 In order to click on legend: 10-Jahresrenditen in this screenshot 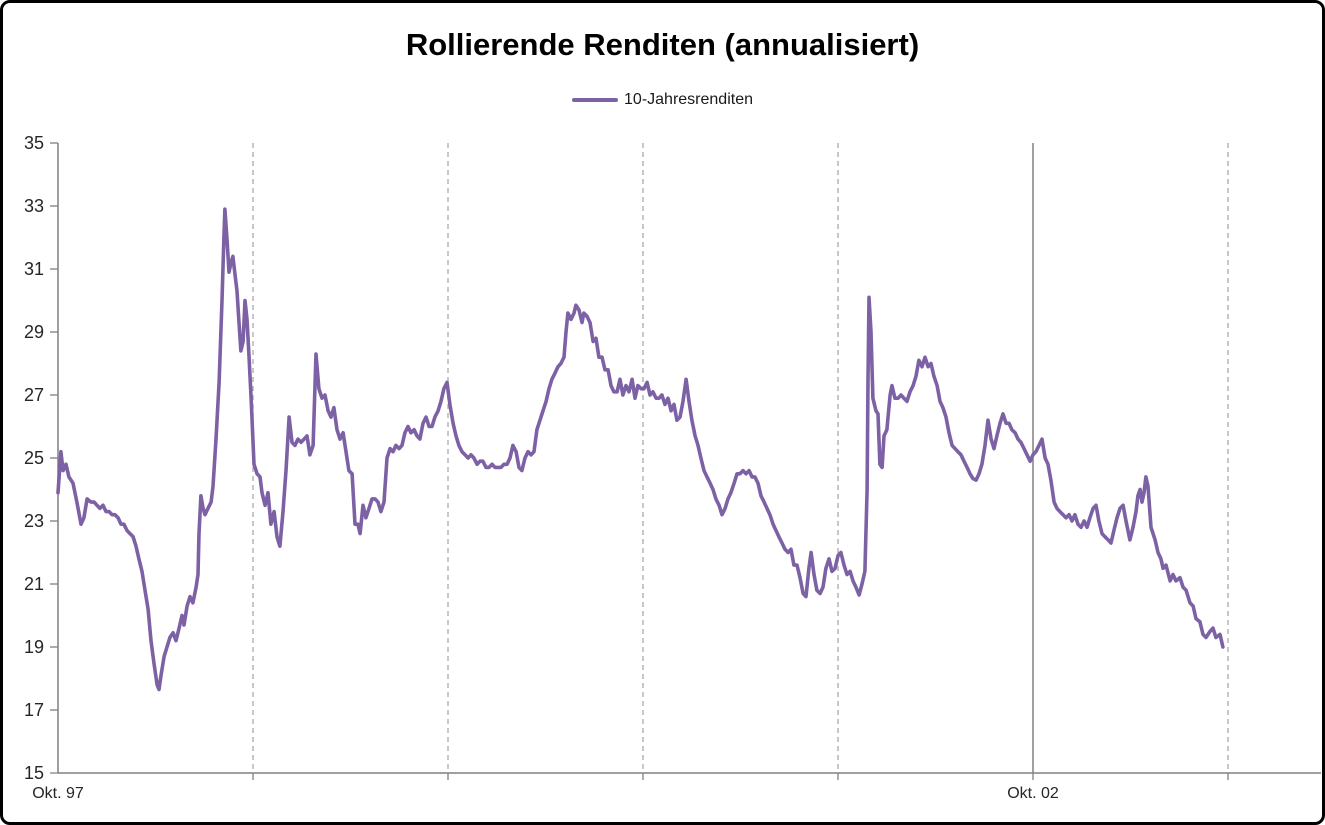, I will do `click(662, 100)`.